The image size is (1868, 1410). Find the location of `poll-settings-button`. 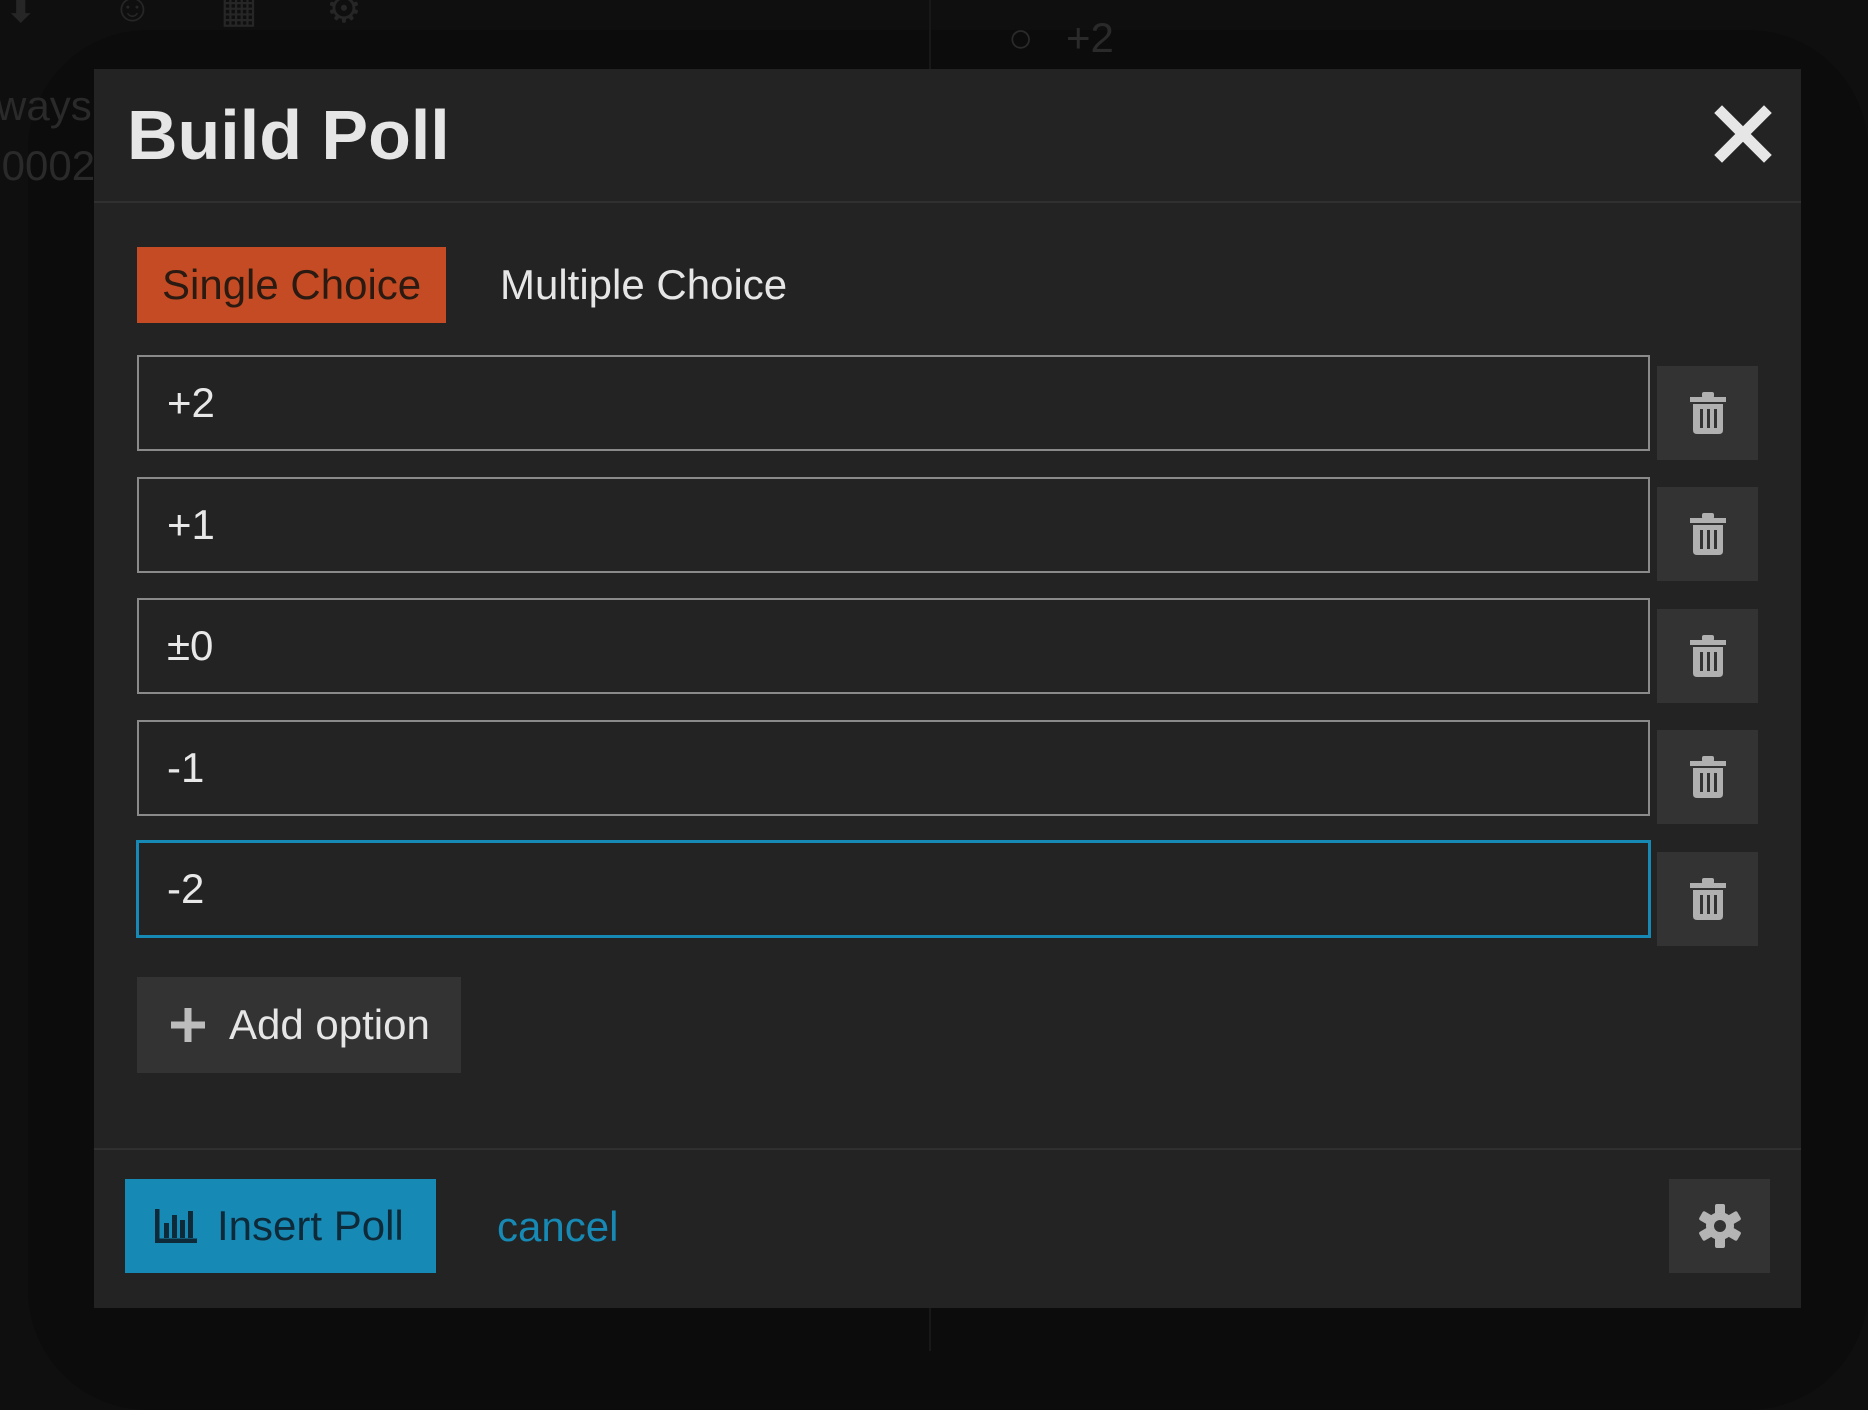

poll-settings-button is located at coordinates (1719, 1226).